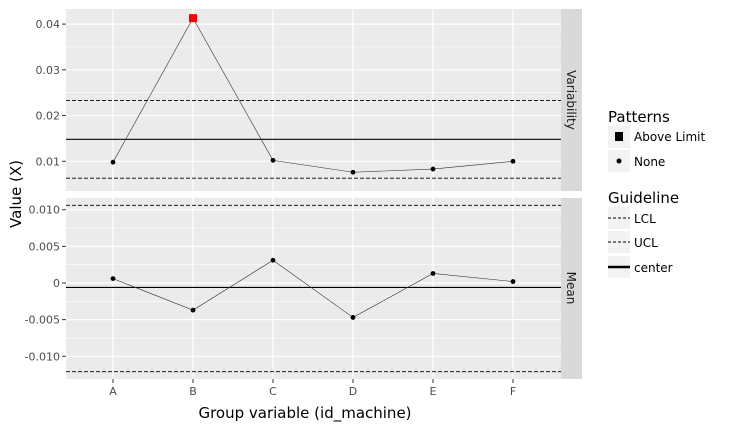  What do you see at coordinates (433, 273) in the screenshot?
I see `point-mean-e` at bounding box center [433, 273].